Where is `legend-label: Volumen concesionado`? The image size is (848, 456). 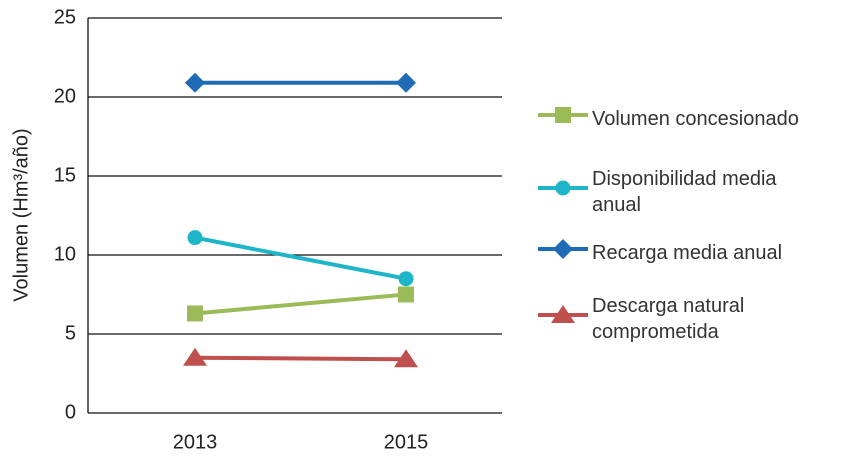
legend-label: Volumen concesionado is located at coordinates (695, 119).